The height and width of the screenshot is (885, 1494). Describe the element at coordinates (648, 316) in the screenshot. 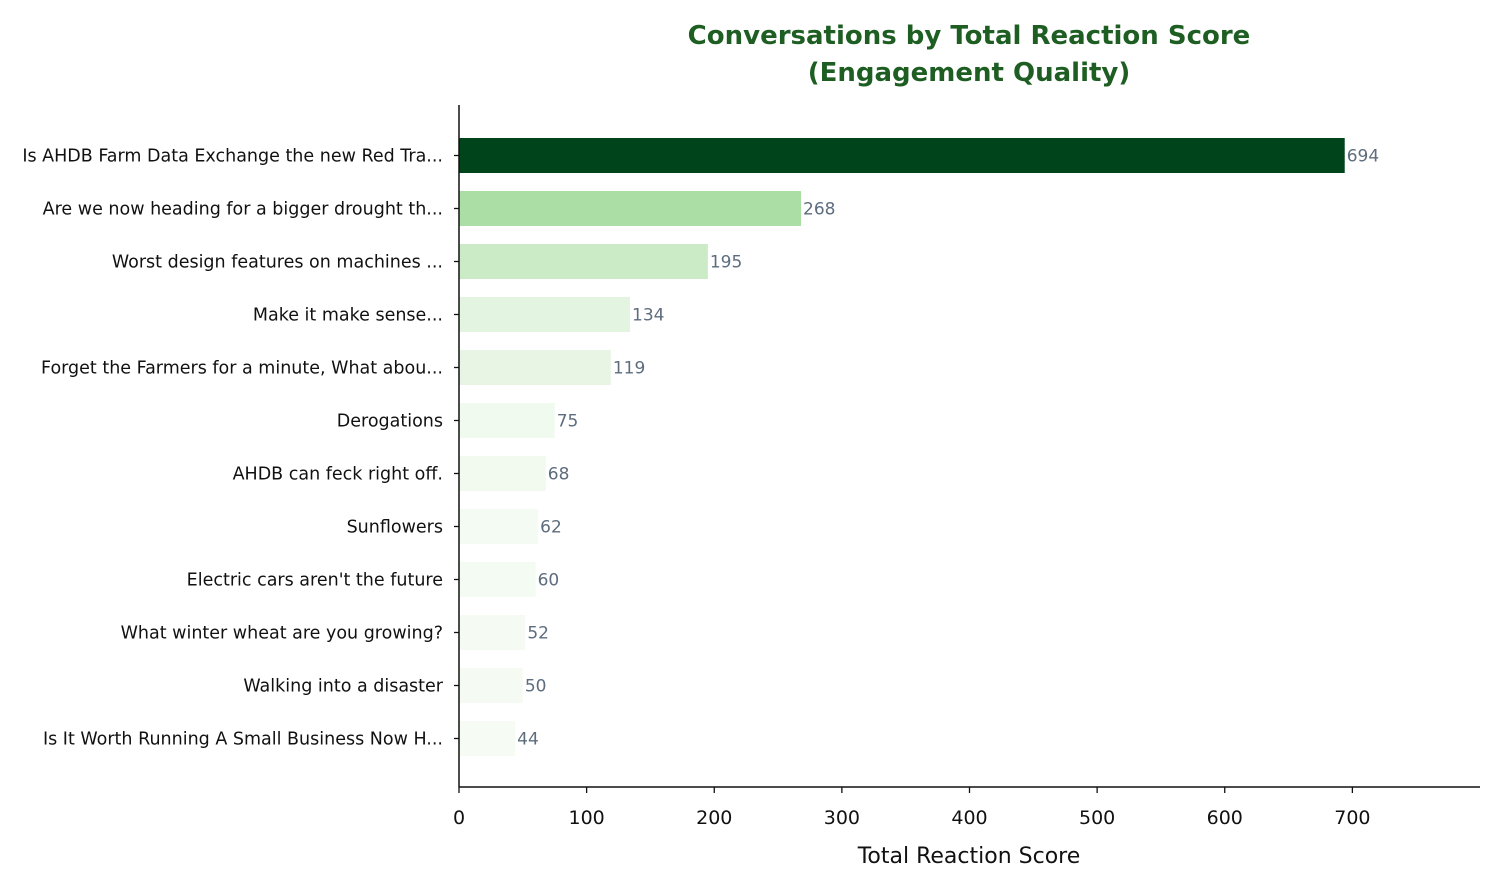

I see `value-label: 134` at that location.